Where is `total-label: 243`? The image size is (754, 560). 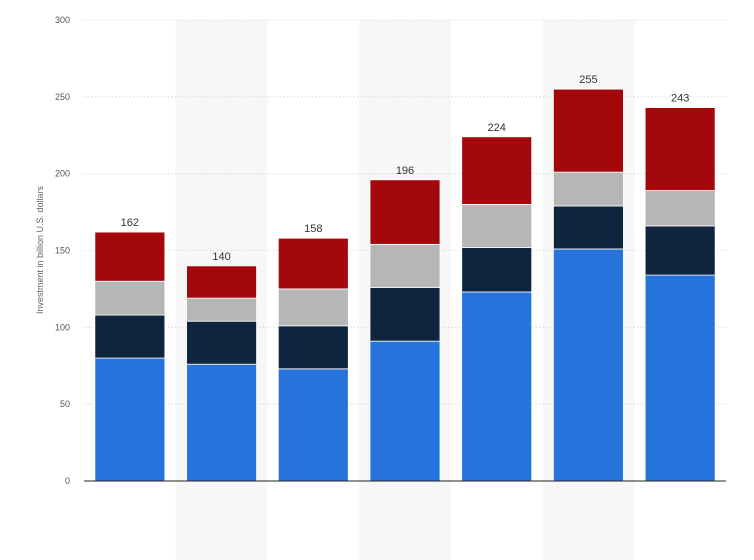 total-label: 243 is located at coordinates (680, 99).